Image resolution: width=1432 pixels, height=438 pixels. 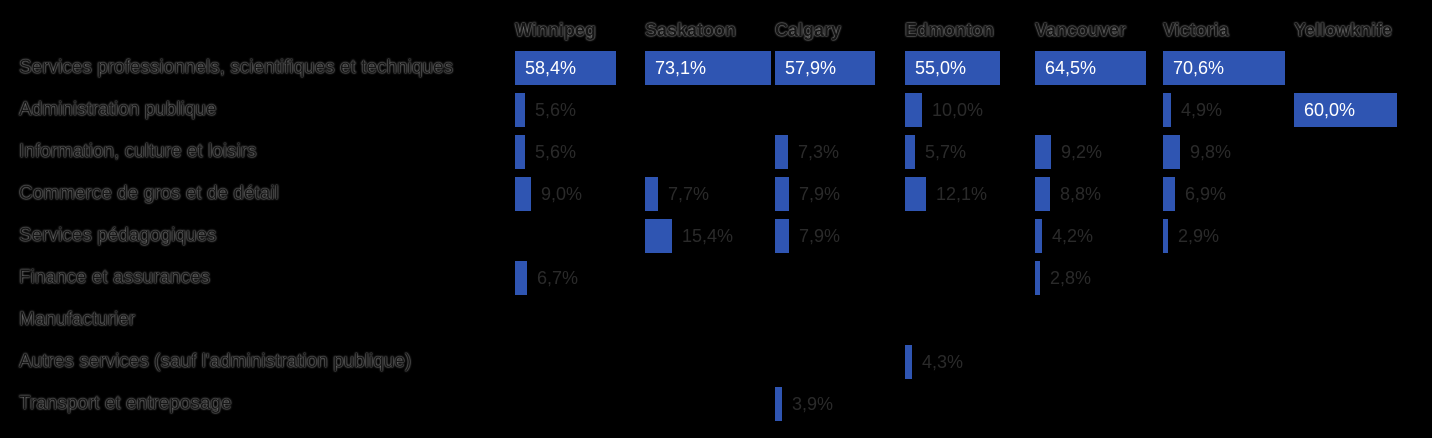 I want to click on row-label-transport-et-entreposage: Transport et entreposage, so click(x=125, y=403).